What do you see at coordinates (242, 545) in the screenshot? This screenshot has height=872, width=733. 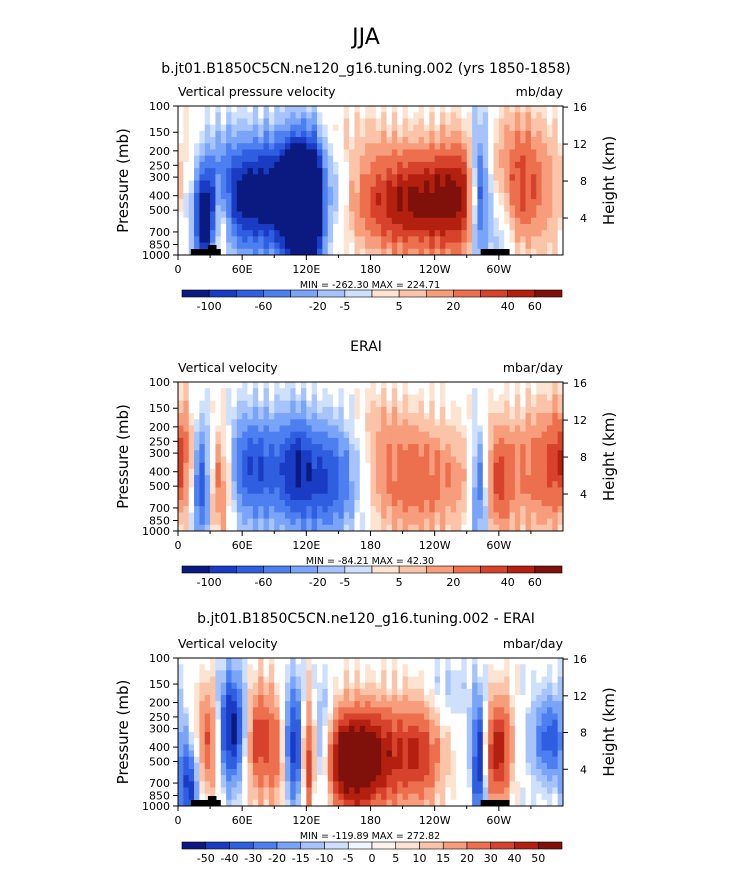 I see `x-tick-label: 60E` at bounding box center [242, 545].